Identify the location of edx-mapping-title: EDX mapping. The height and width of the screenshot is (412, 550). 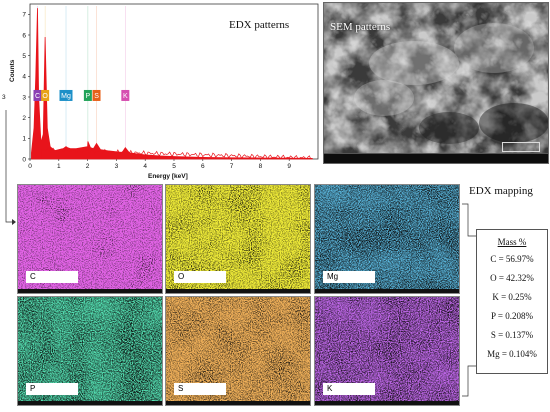
(501, 191).